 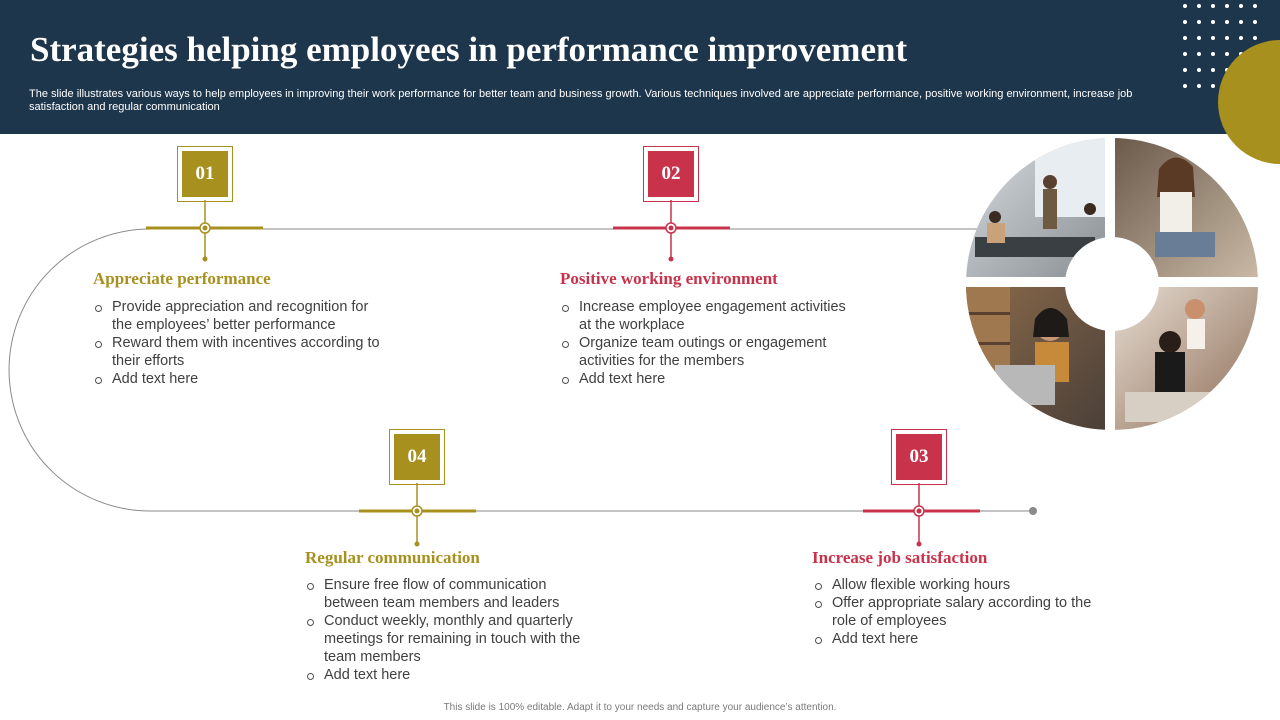 I want to click on step-02-number: 02, so click(x=671, y=174).